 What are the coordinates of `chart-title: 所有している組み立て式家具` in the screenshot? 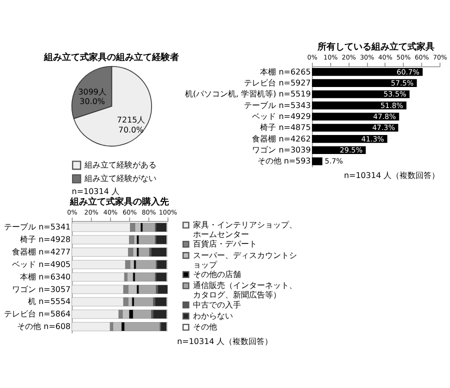 It's located at (375, 47).